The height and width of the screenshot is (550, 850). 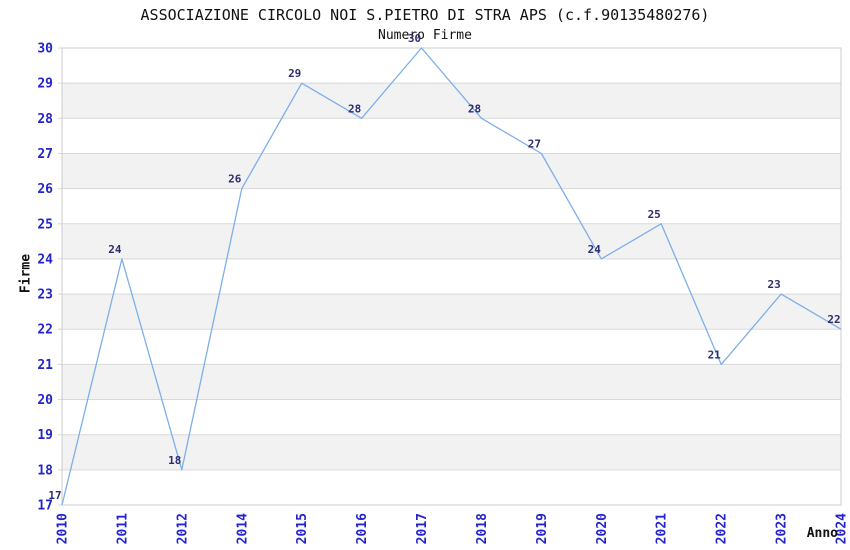 What do you see at coordinates (182, 528) in the screenshot?
I see `x-tick-label: 2012` at bounding box center [182, 528].